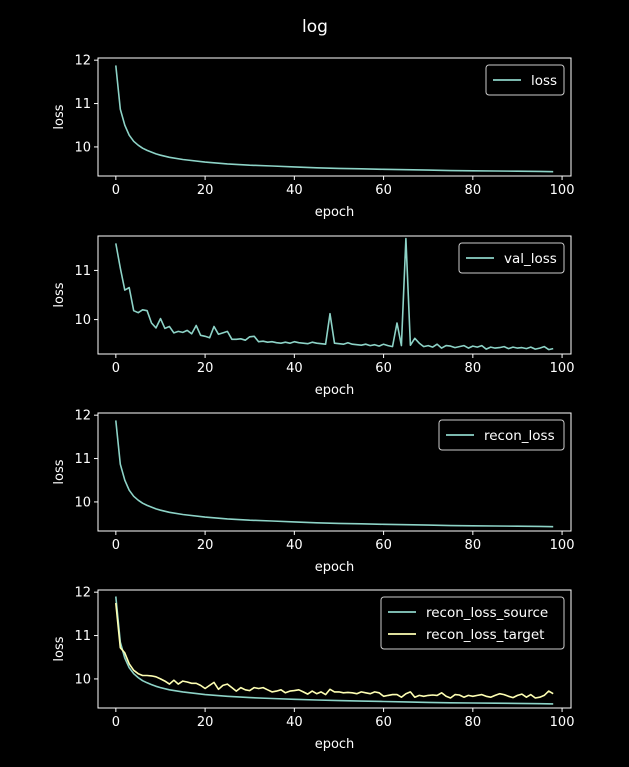 Image resolution: width=629 pixels, height=767 pixels. I want to click on series-line-val_loss, so click(334, 294).